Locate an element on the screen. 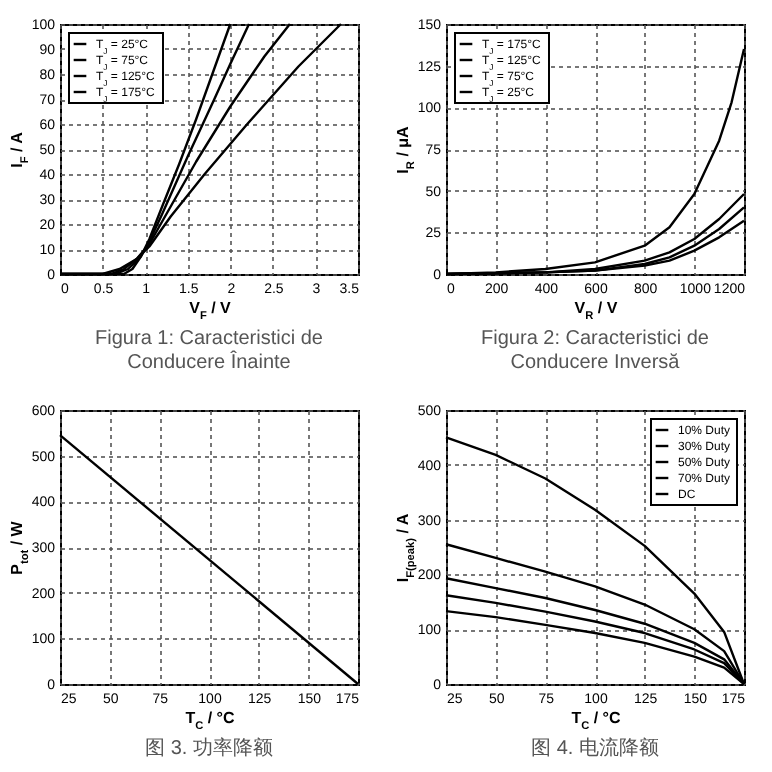 Image resolution: width=772 pixels, height=772 pixels. x-axis-title: V$_{R}$ / V is located at coordinates (596, 311).